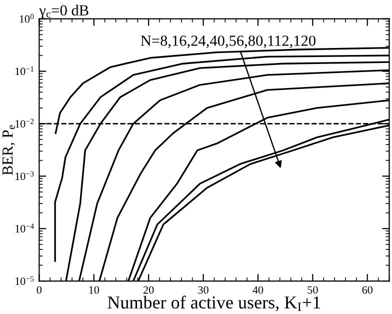 This screenshot has height=314, width=392. I want to click on annotation: N=8,16,24,40,56,80,112,120, so click(228, 42).